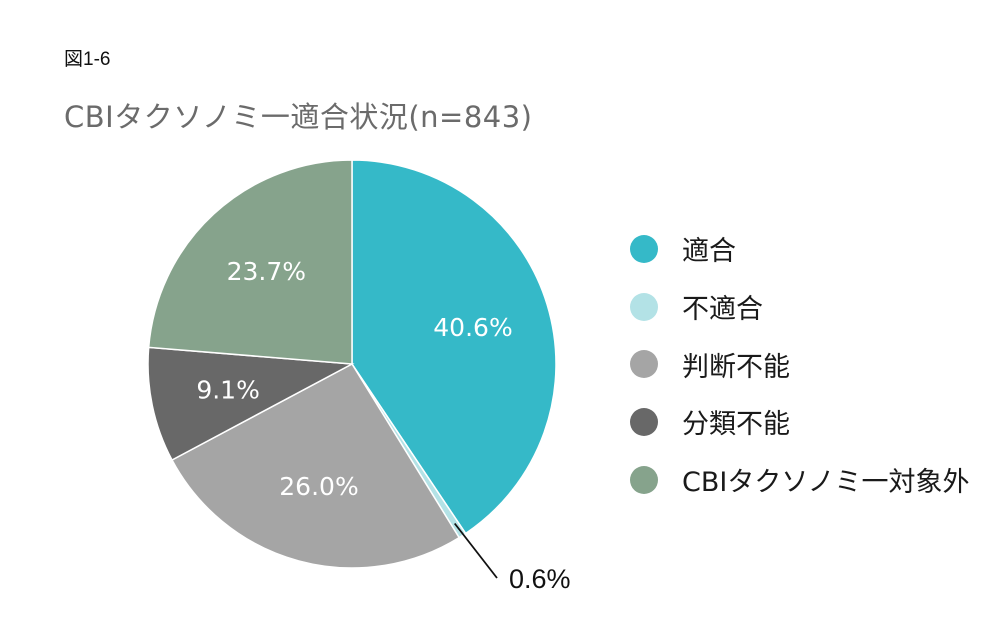  What do you see at coordinates (266, 271) in the screenshot?
I see `slice-data-label: 23.7%` at bounding box center [266, 271].